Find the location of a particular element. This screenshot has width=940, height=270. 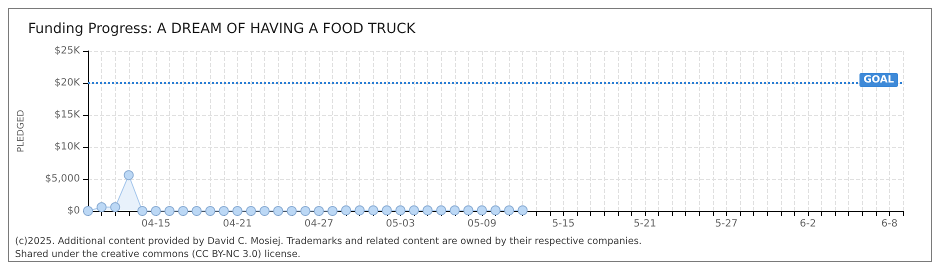

x-tick-label: 04-15 is located at coordinates (155, 224).